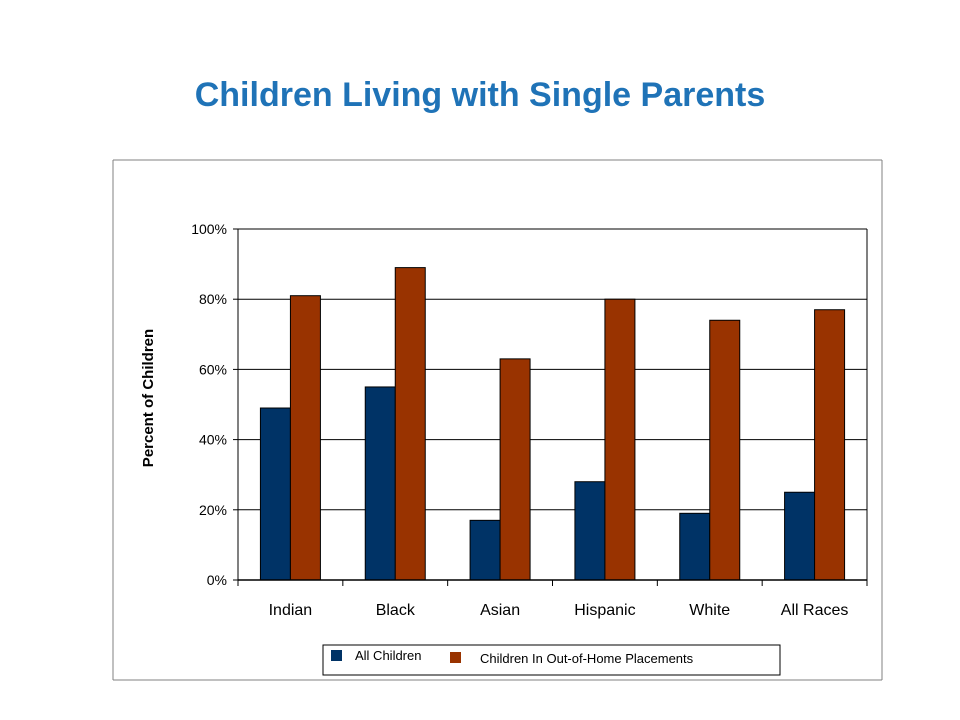 The image size is (960, 720). What do you see at coordinates (410, 424) in the screenshot?
I see `bar-out-of-home-black` at bounding box center [410, 424].